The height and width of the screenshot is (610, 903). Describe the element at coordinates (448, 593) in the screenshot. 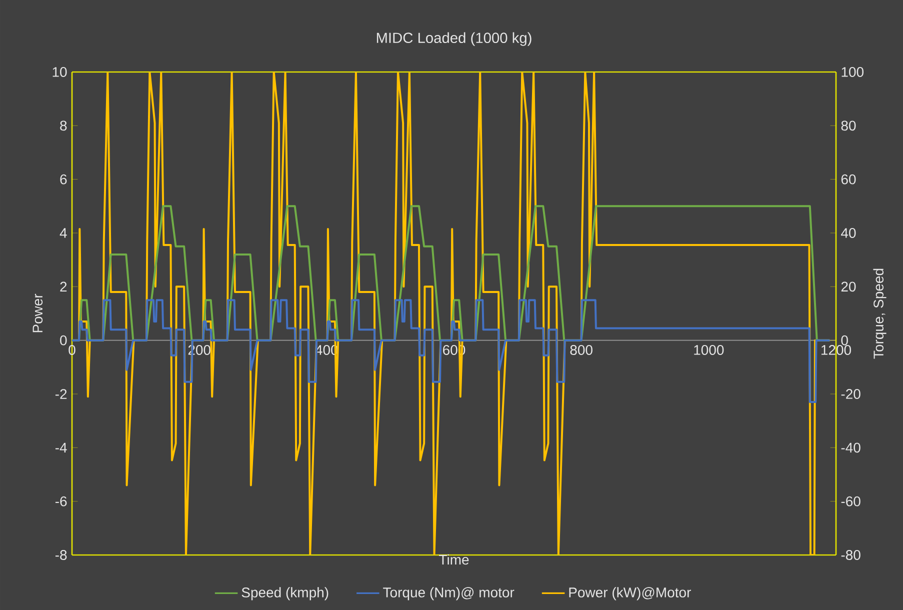

I see `legend-label: Torque (Nm)@ motor` at that location.